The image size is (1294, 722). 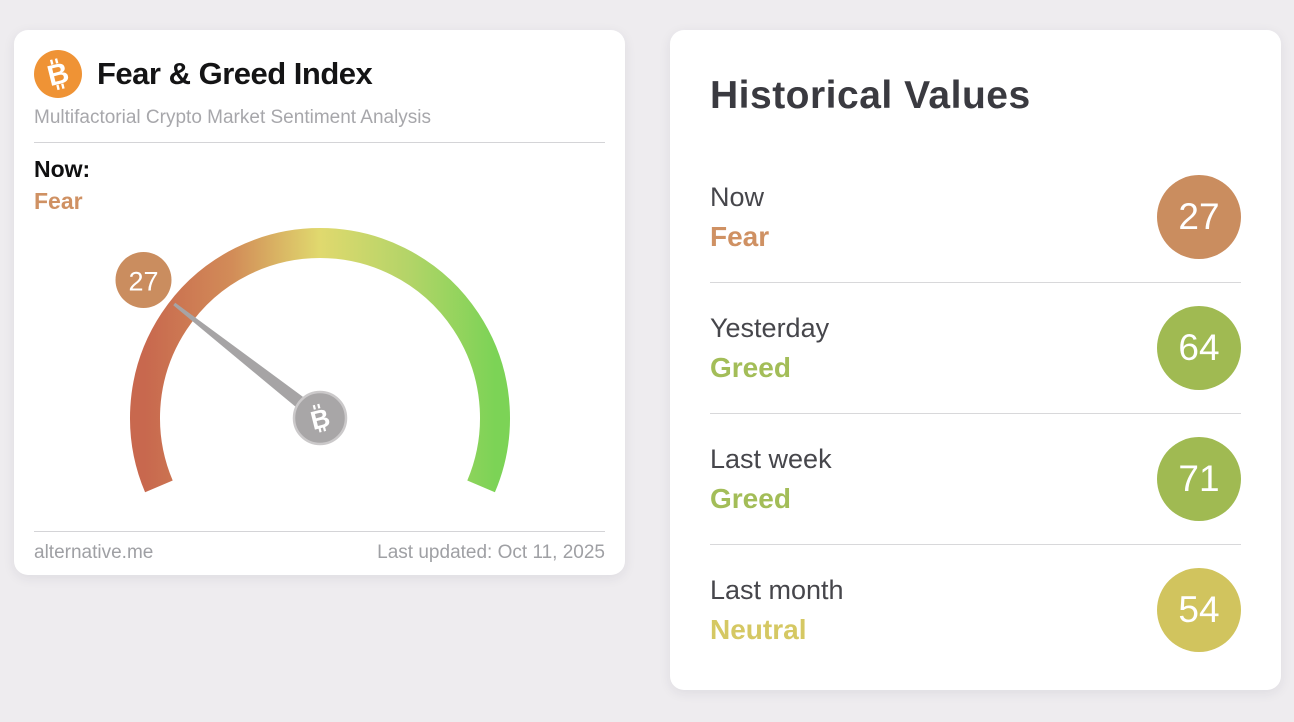 What do you see at coordinates (1199, 217) in the screenshot?
I see `row-value-badge: 27` at bounding box center [1199, 217].